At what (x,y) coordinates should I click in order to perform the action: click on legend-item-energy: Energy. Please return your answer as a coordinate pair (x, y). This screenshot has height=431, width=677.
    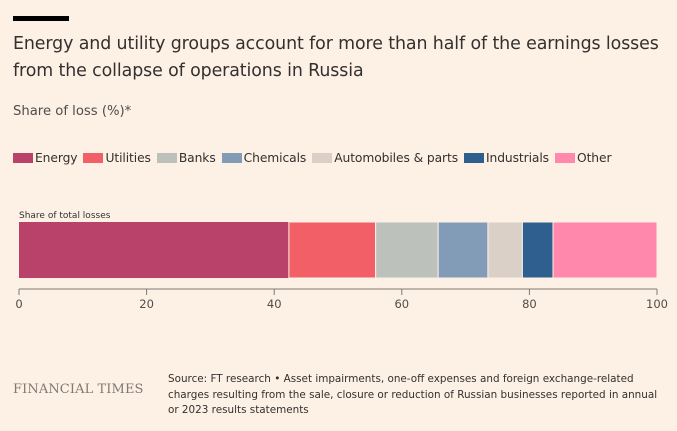
    Looking at the image, I should click on (45, 158).